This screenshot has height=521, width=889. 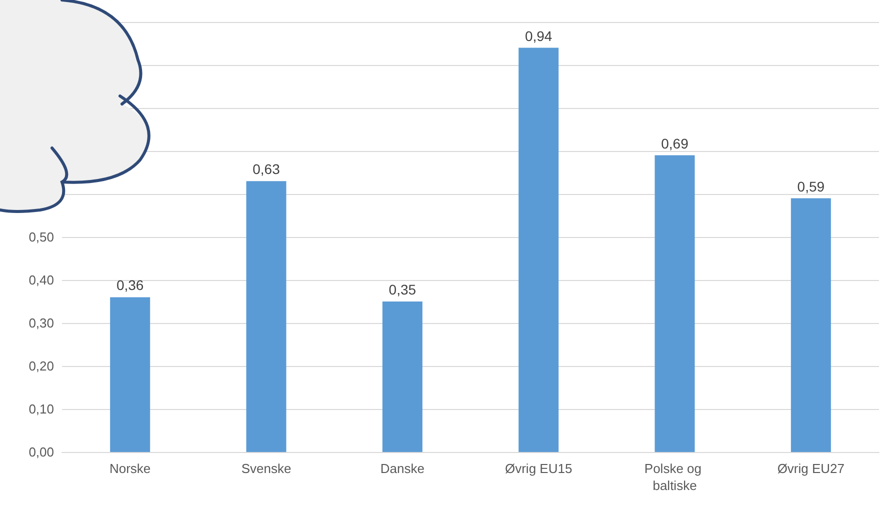 I want to click on x-tick-label: Polske og baltiske, so click(x=675, y=477).